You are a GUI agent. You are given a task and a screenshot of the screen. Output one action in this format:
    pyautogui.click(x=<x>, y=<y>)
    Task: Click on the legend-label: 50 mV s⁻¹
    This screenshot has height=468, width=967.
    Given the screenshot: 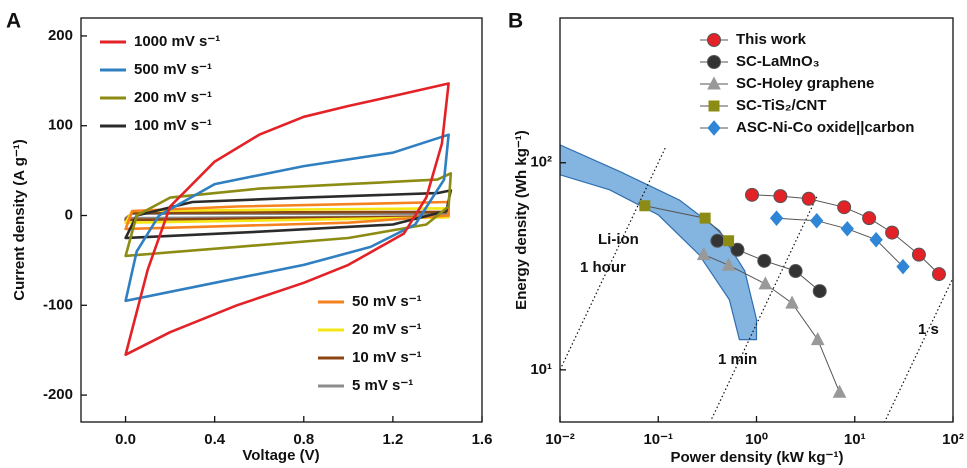 What is the action you would take?
    pyautogui.click(x=387, y=301)
    